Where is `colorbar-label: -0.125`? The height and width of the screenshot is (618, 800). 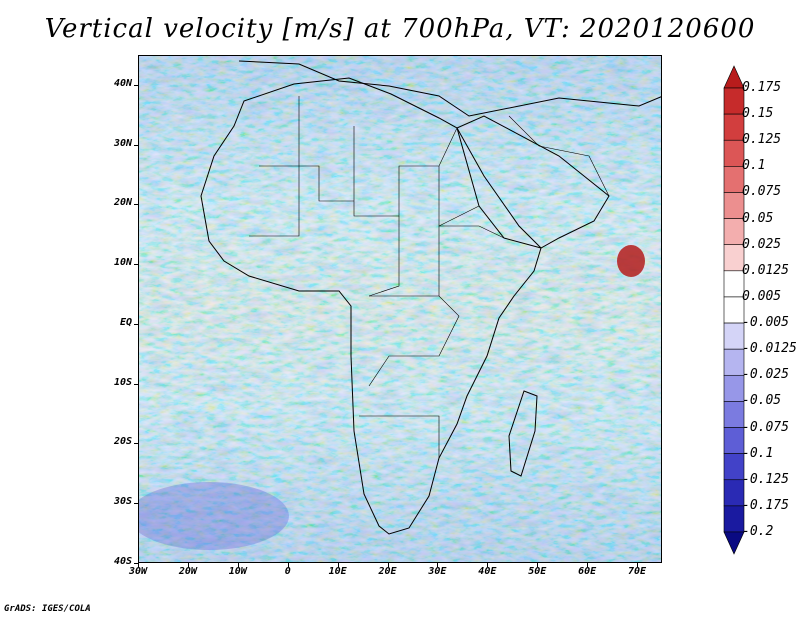
colorbar-label: -0.125 is located at coordinates (765, 479).